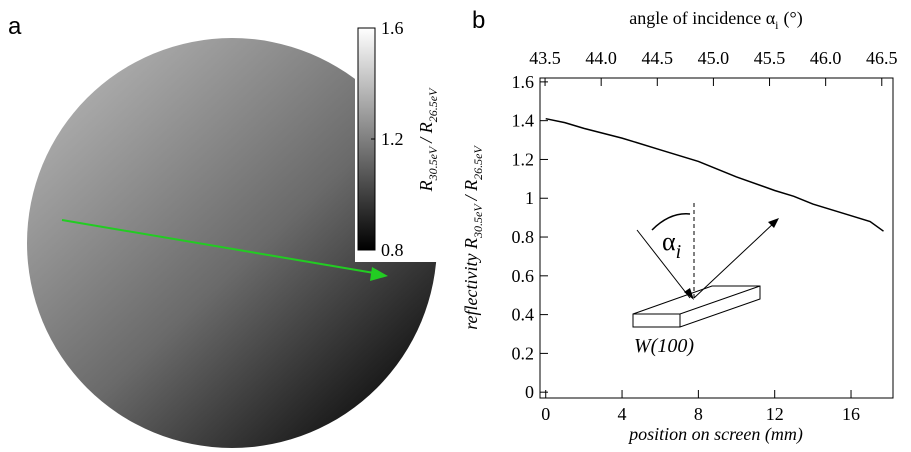 This screenshot has height=452, width=911. What do you see at coordinates (664, 346) in the screenshot?
I see `annotation: W(100)` at bounding box center [664, 346].